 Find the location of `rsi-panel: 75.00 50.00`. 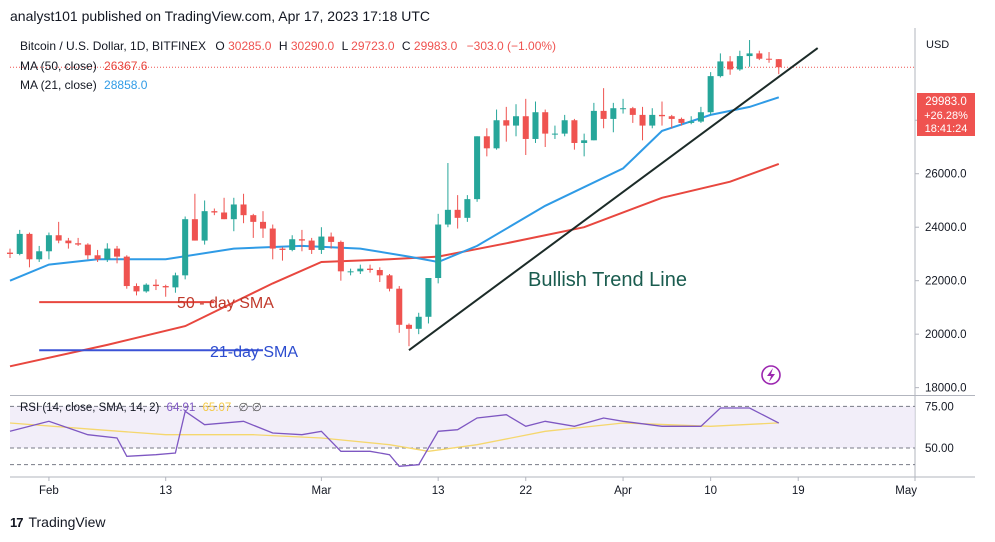

rsi-panel: 75.00 50.00 is located at coordinates (481, 434).